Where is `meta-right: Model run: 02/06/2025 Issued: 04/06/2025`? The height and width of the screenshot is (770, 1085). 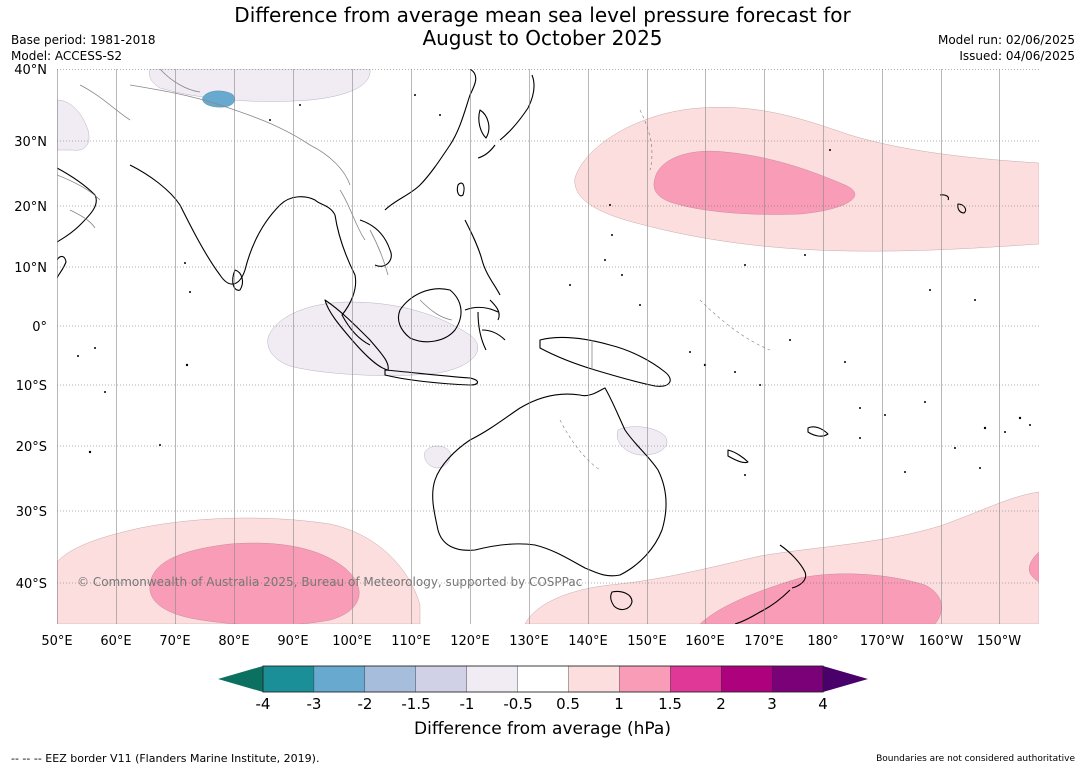
meta-right: Model run: 02/06/2025 Issued: 04/06/2025 is located at coordinates (1006, 48).